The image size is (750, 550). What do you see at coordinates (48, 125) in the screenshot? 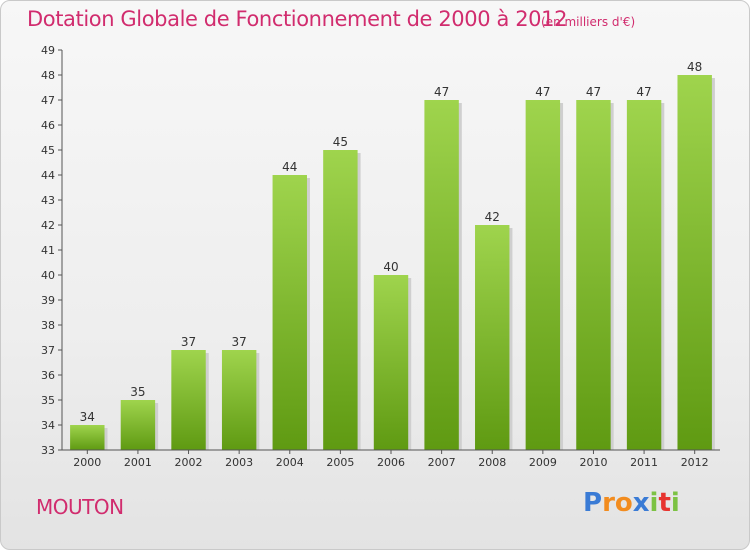
I see `y-tick-label: 46` at bounding box center [48, 125].